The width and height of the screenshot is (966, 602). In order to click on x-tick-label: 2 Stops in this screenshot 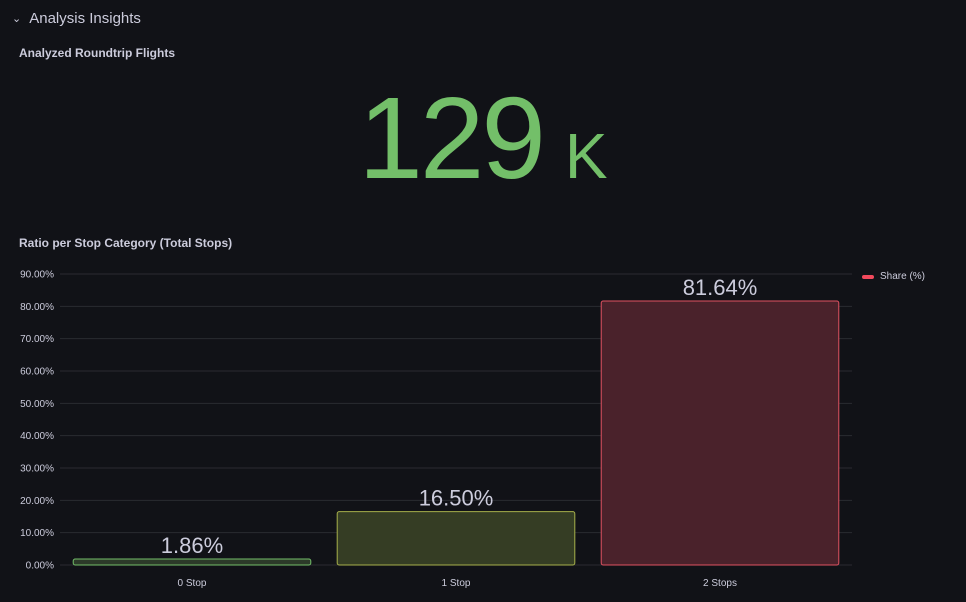, I will do `click(720, 583)`.